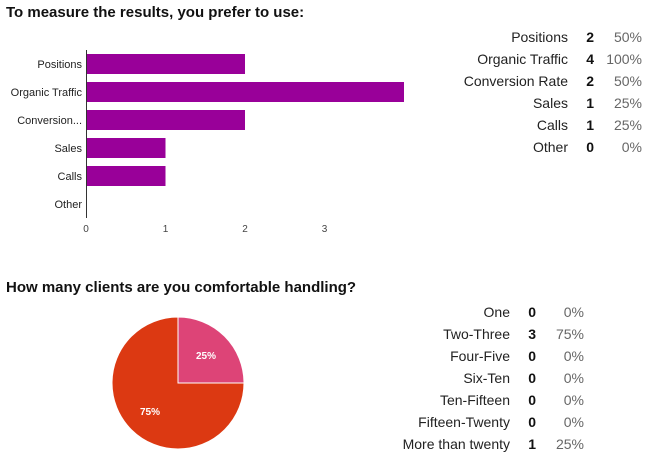  I want to click on summary-row: One 0 0%, so click(493, 312).